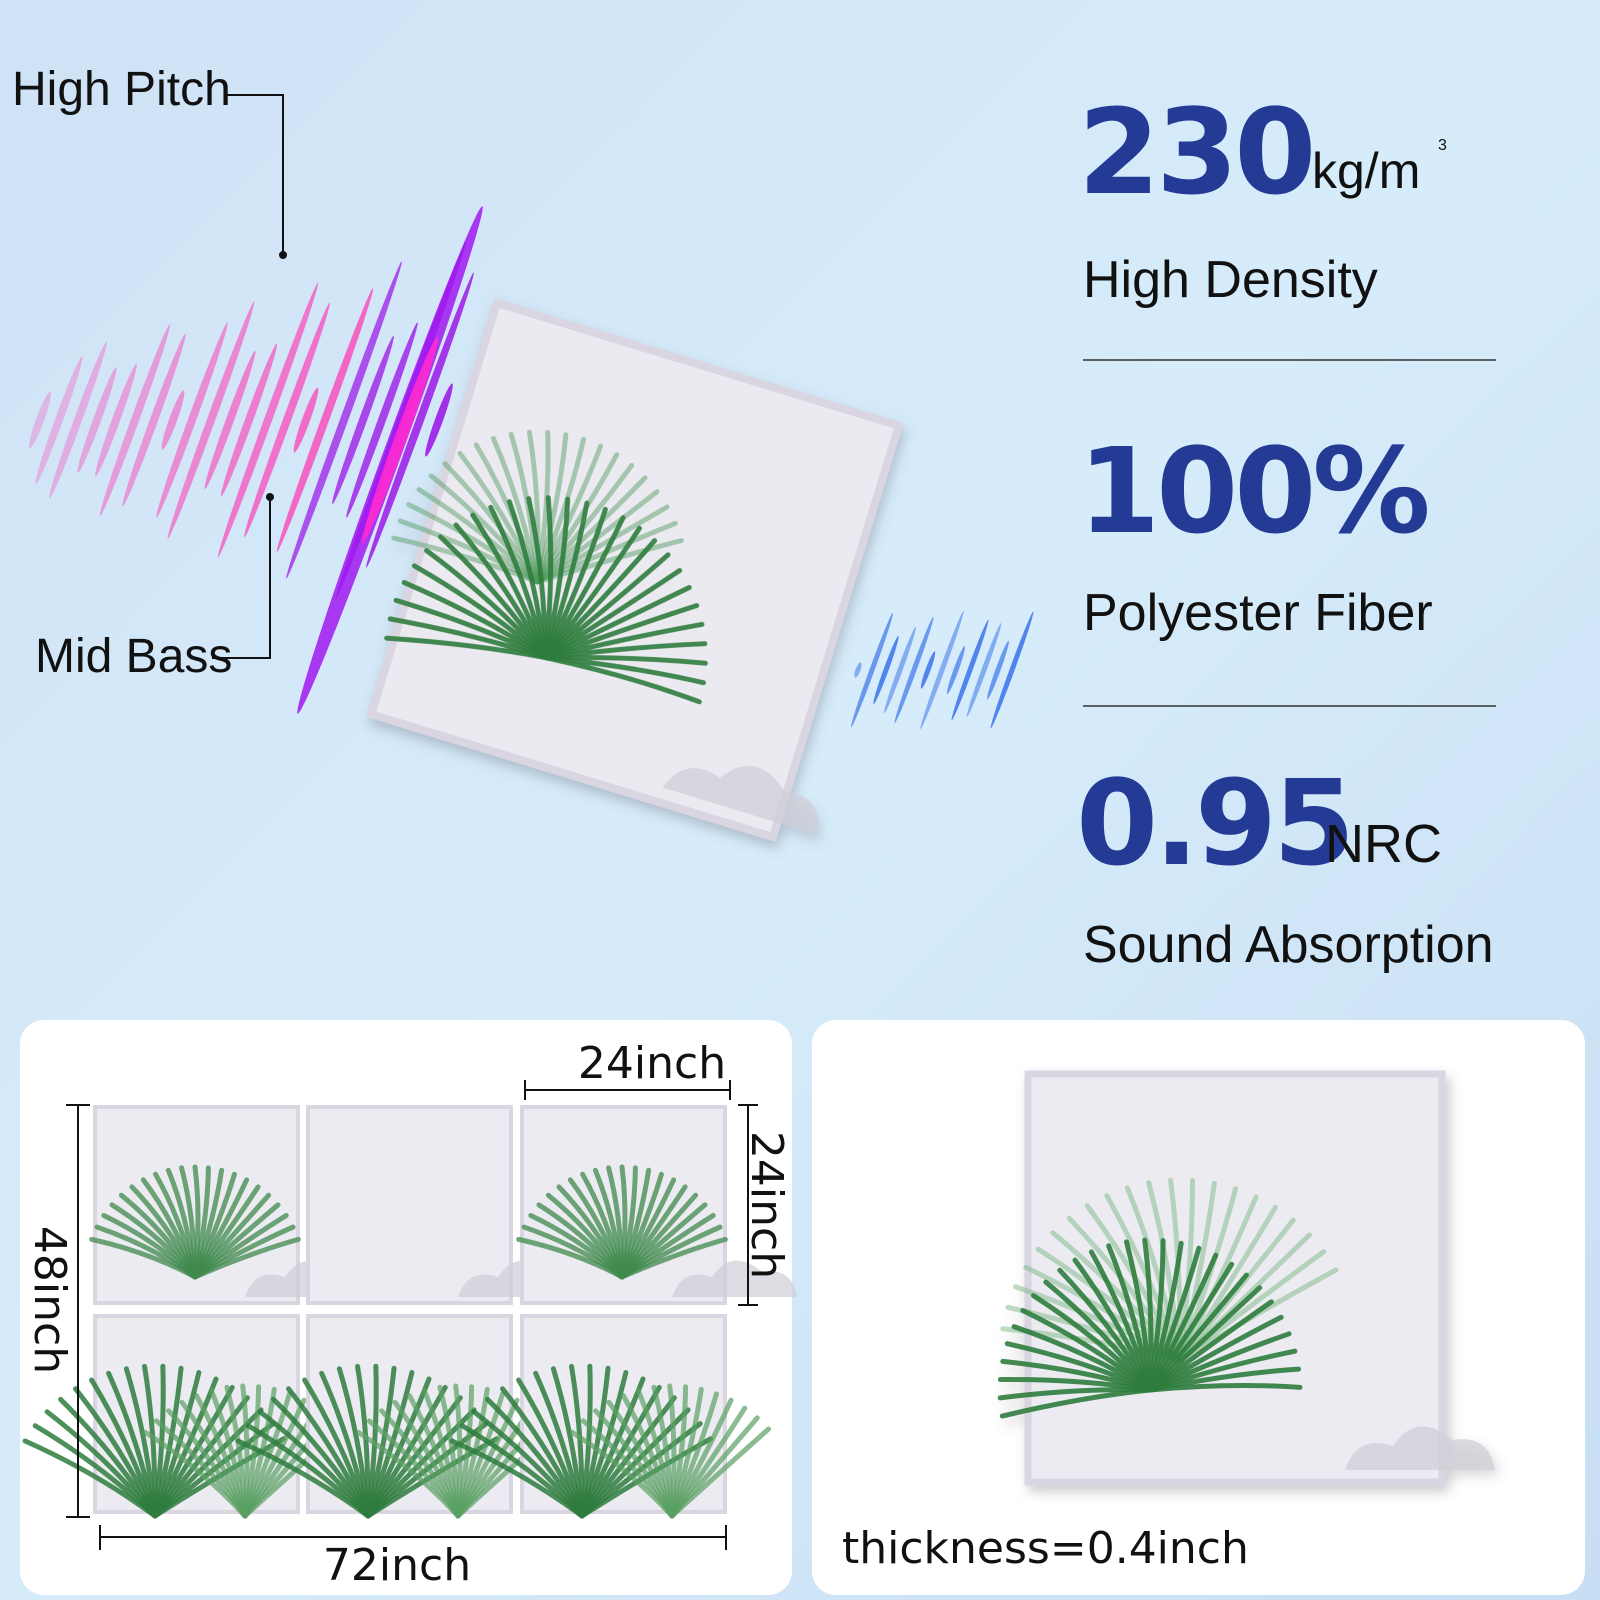 This screenshot has height=1600, width=1600. What do you see at coordinates (1045, 1548) in the screenshot?
I see `thickness-label: thickness=0.4inch` at bounding box center [1045, 1548].